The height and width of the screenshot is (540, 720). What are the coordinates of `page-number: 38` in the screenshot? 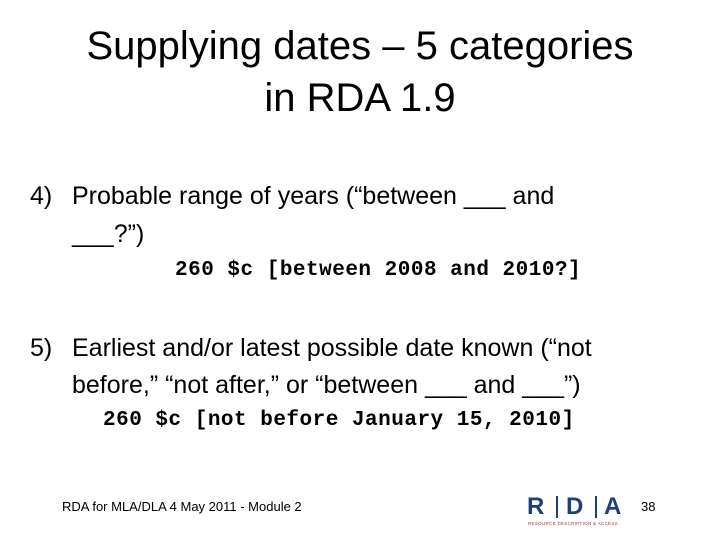 It's located at (648, 506).